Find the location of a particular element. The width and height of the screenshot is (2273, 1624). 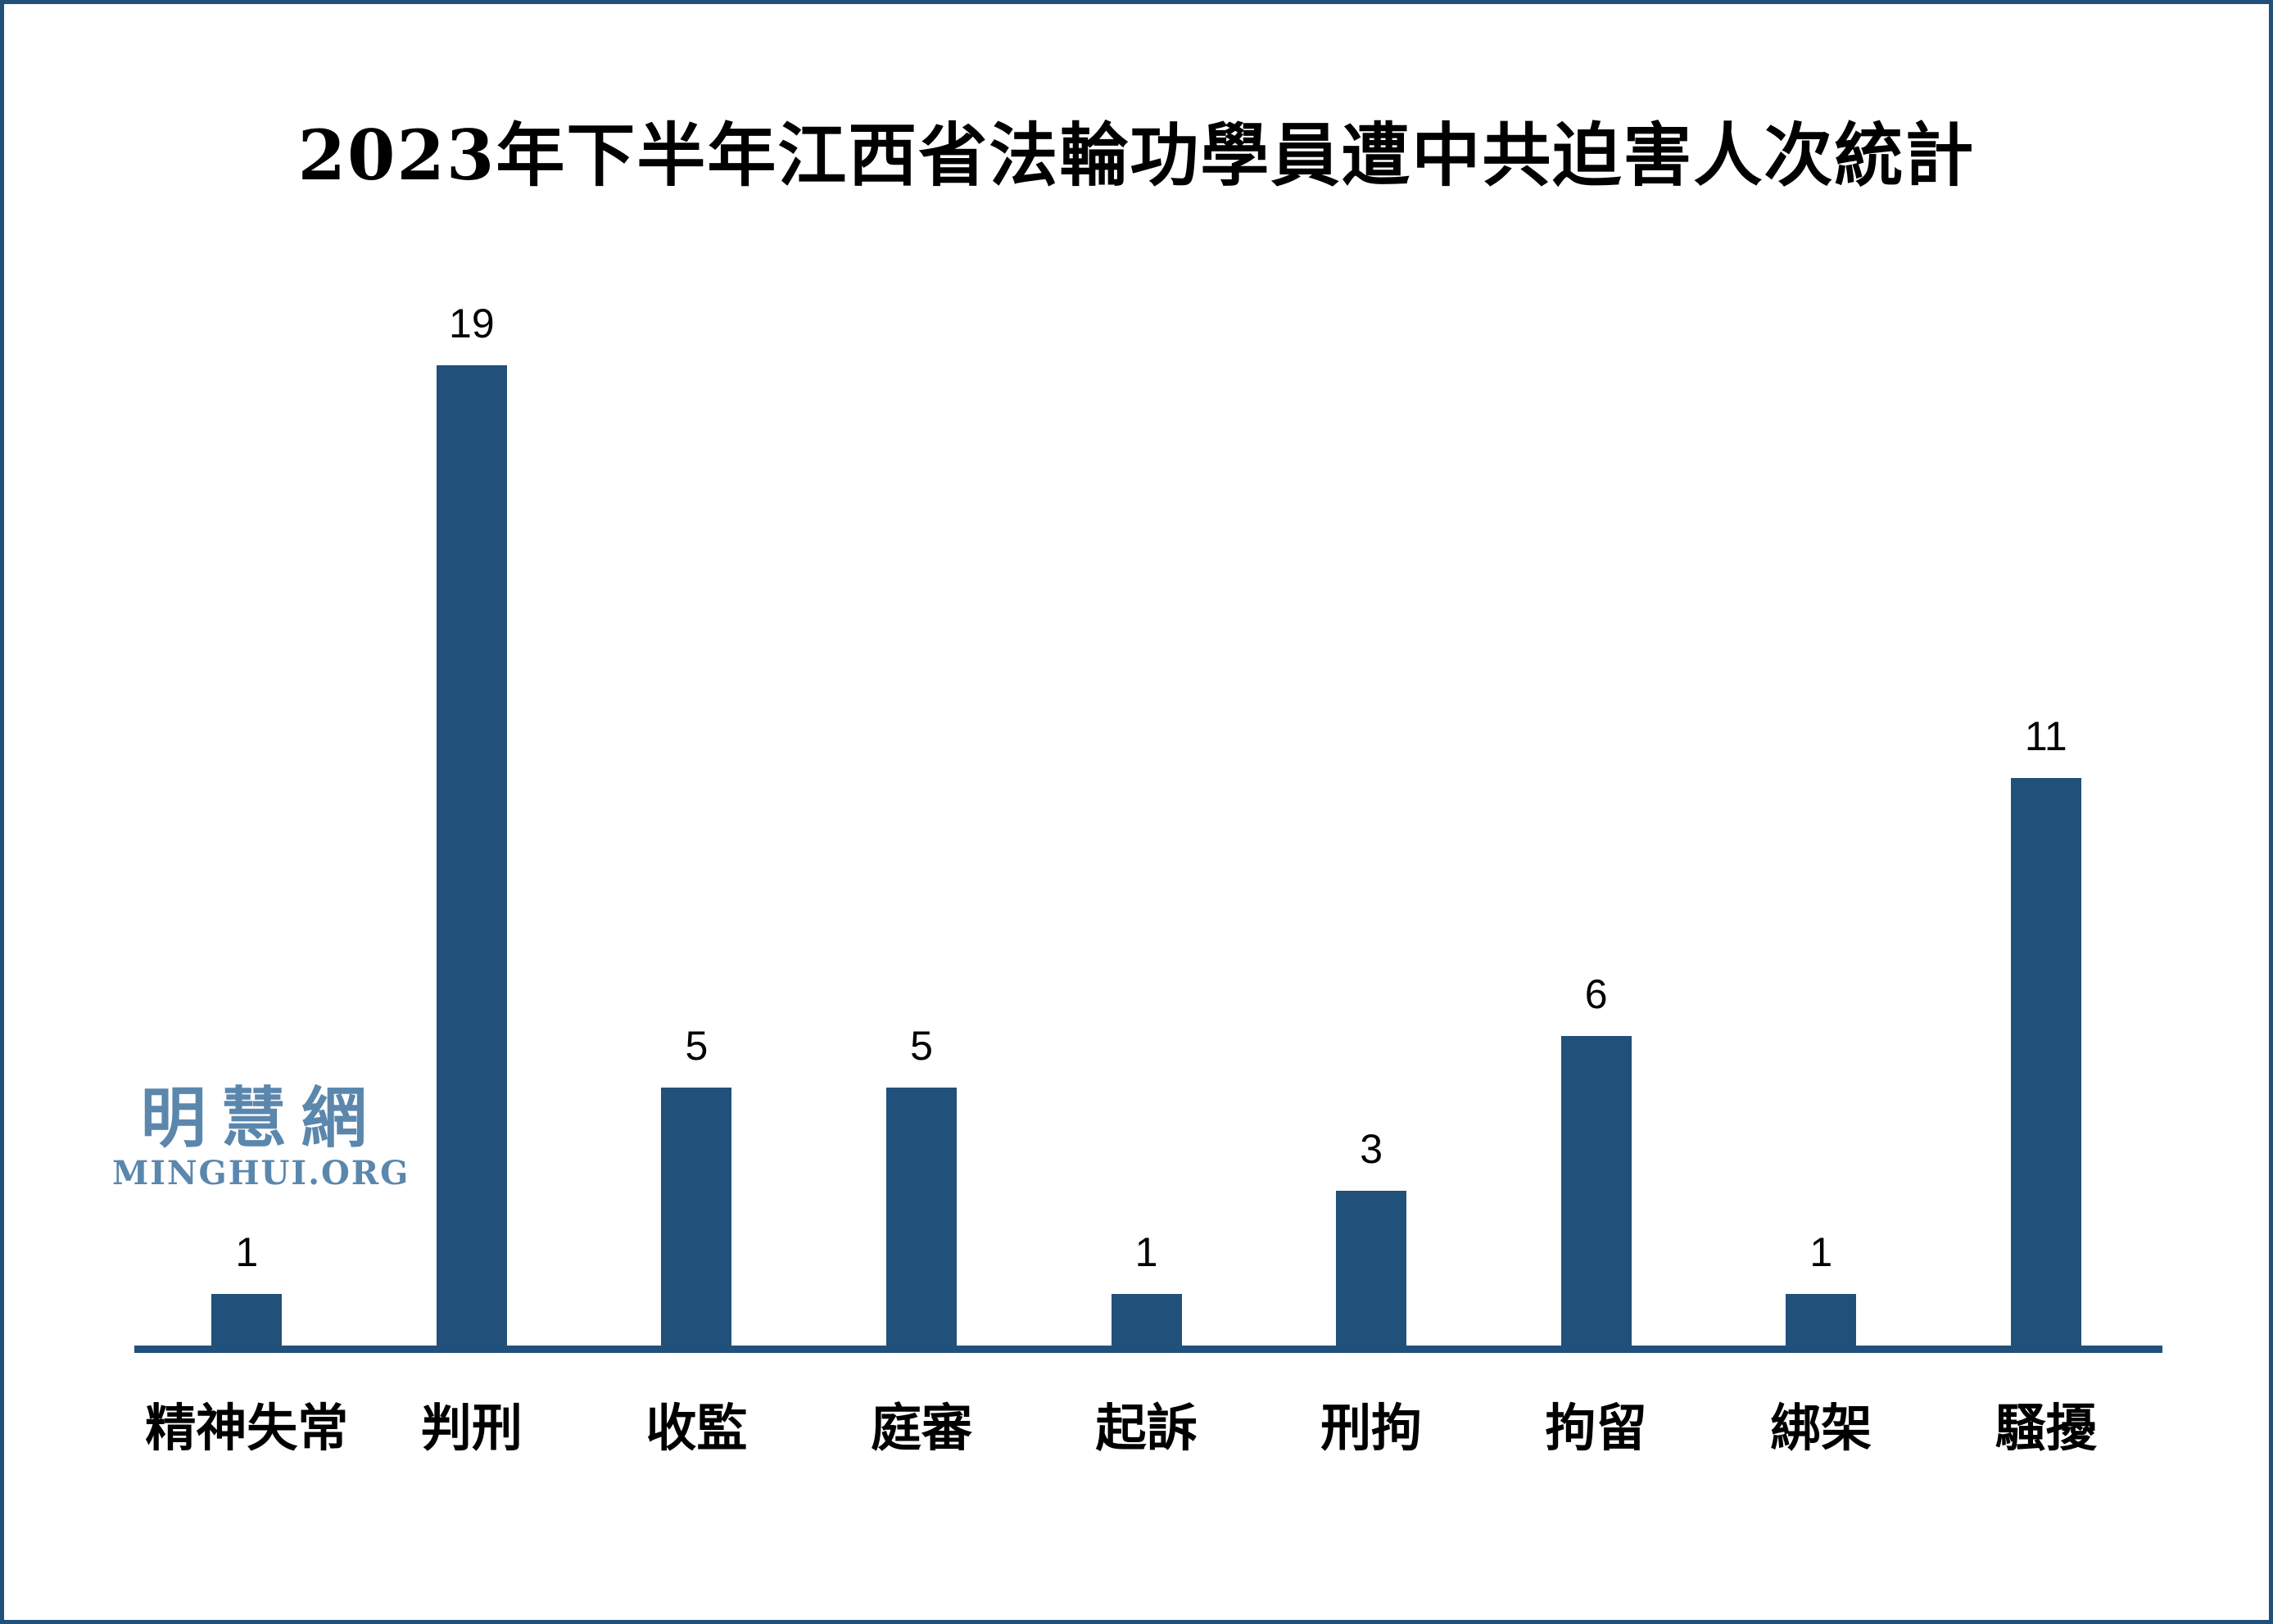

category-label: 判刑 is located at coordinates (471, 1428).